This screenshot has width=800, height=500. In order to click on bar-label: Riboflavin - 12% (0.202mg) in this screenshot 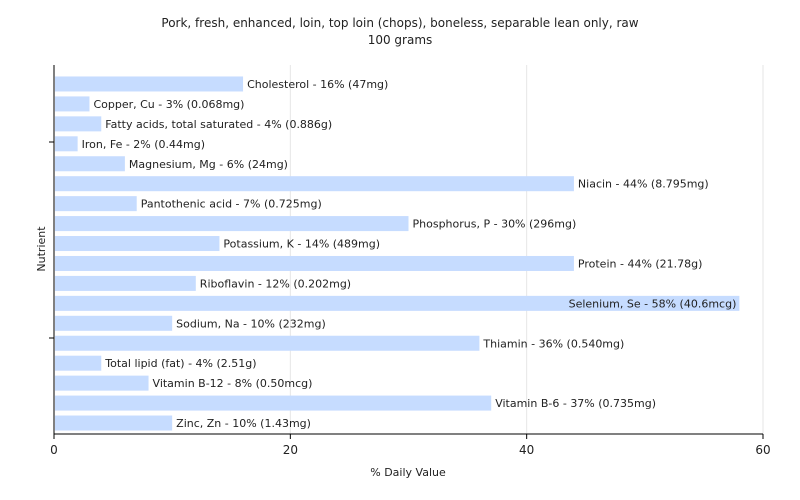, I will do `click(275, 283)`.